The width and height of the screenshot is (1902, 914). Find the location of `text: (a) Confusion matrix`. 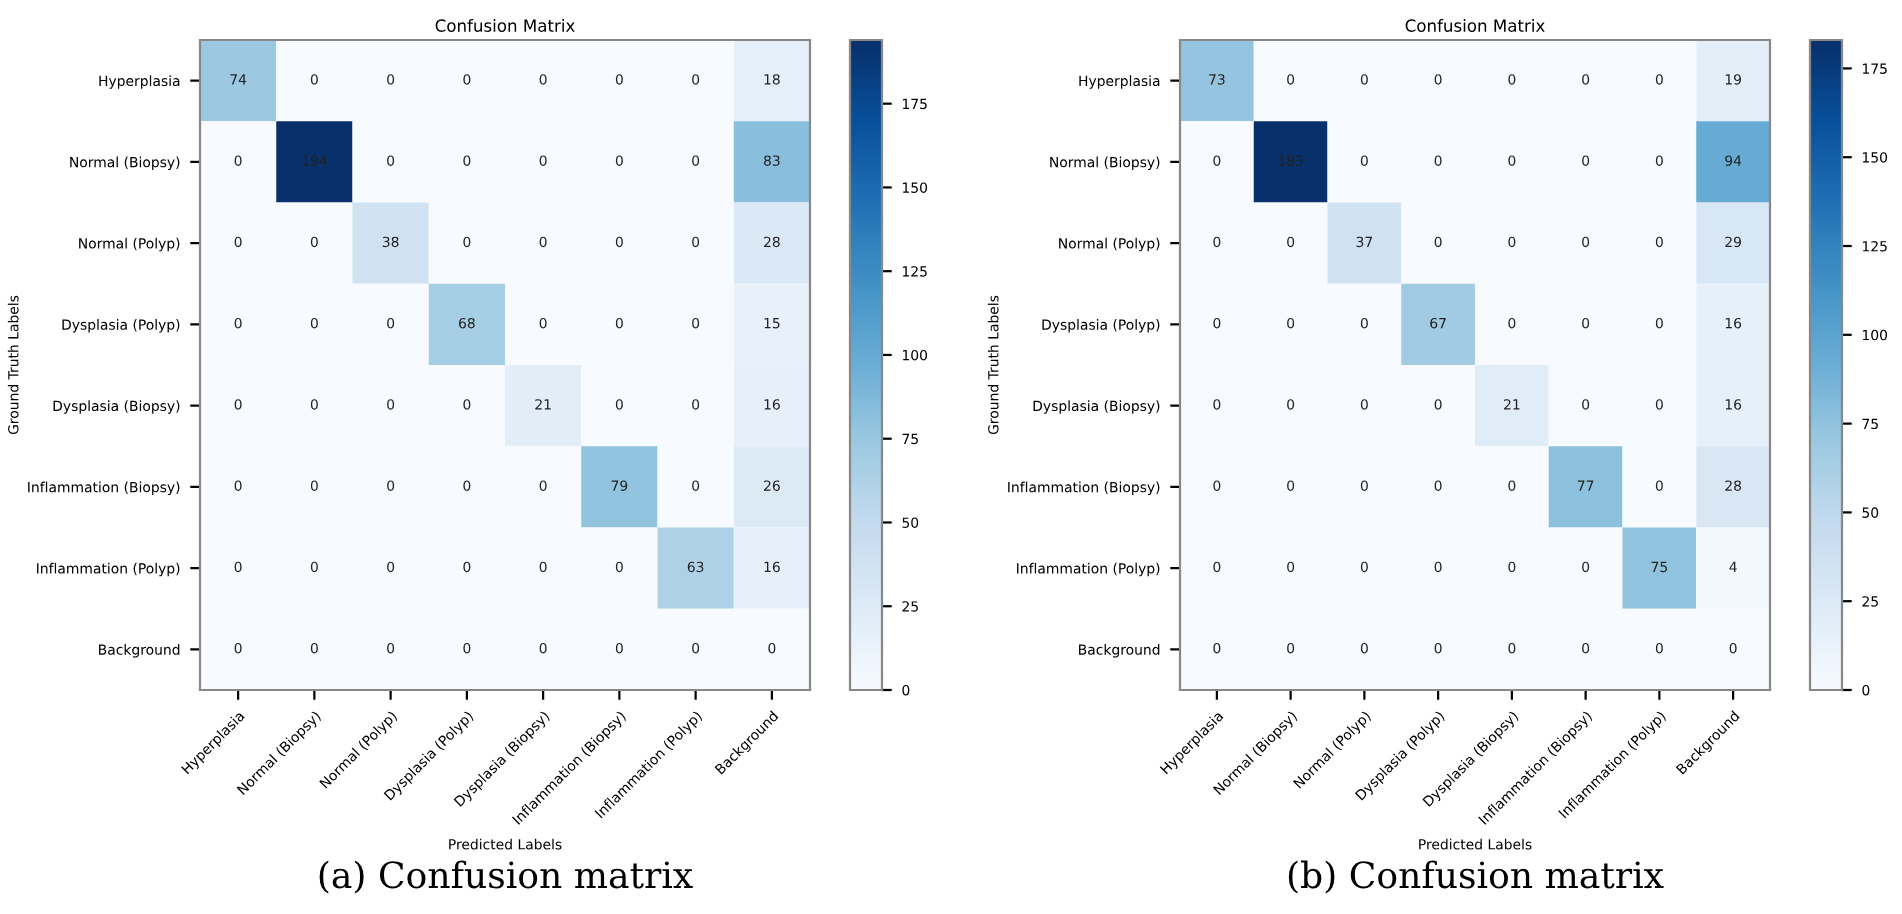

text: (a) Confusion matrix is located at coordinates (506, 877).